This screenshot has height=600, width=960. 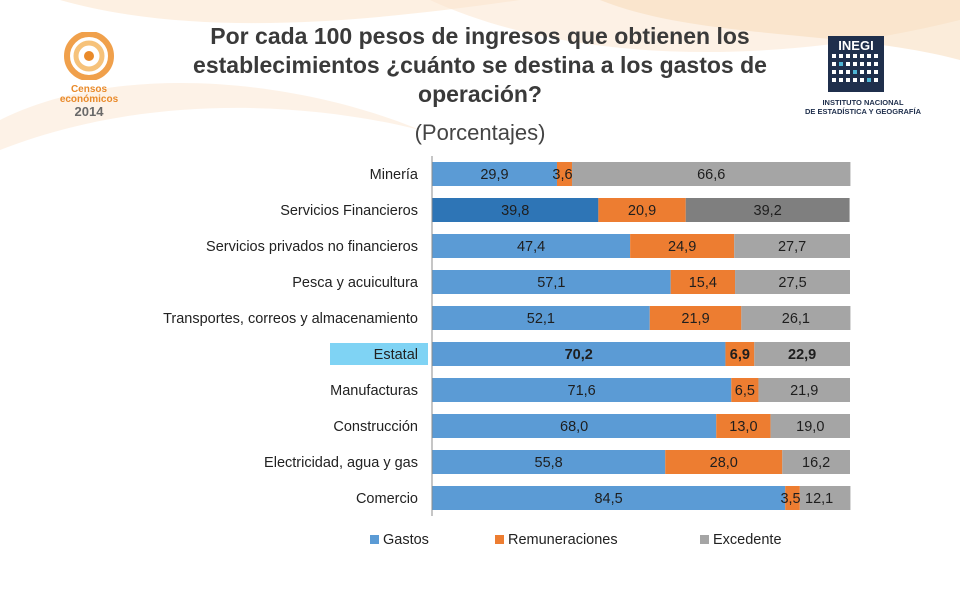 I want to click on category-label: Transportes, correos y almacenamiento, so click(x=290, y=319).